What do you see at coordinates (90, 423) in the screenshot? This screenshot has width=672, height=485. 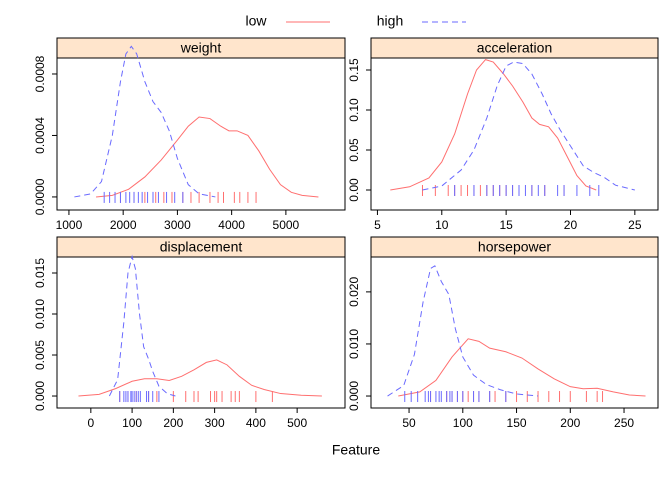 I see `x-tick-label: 0` at bounding box center [90, 423].